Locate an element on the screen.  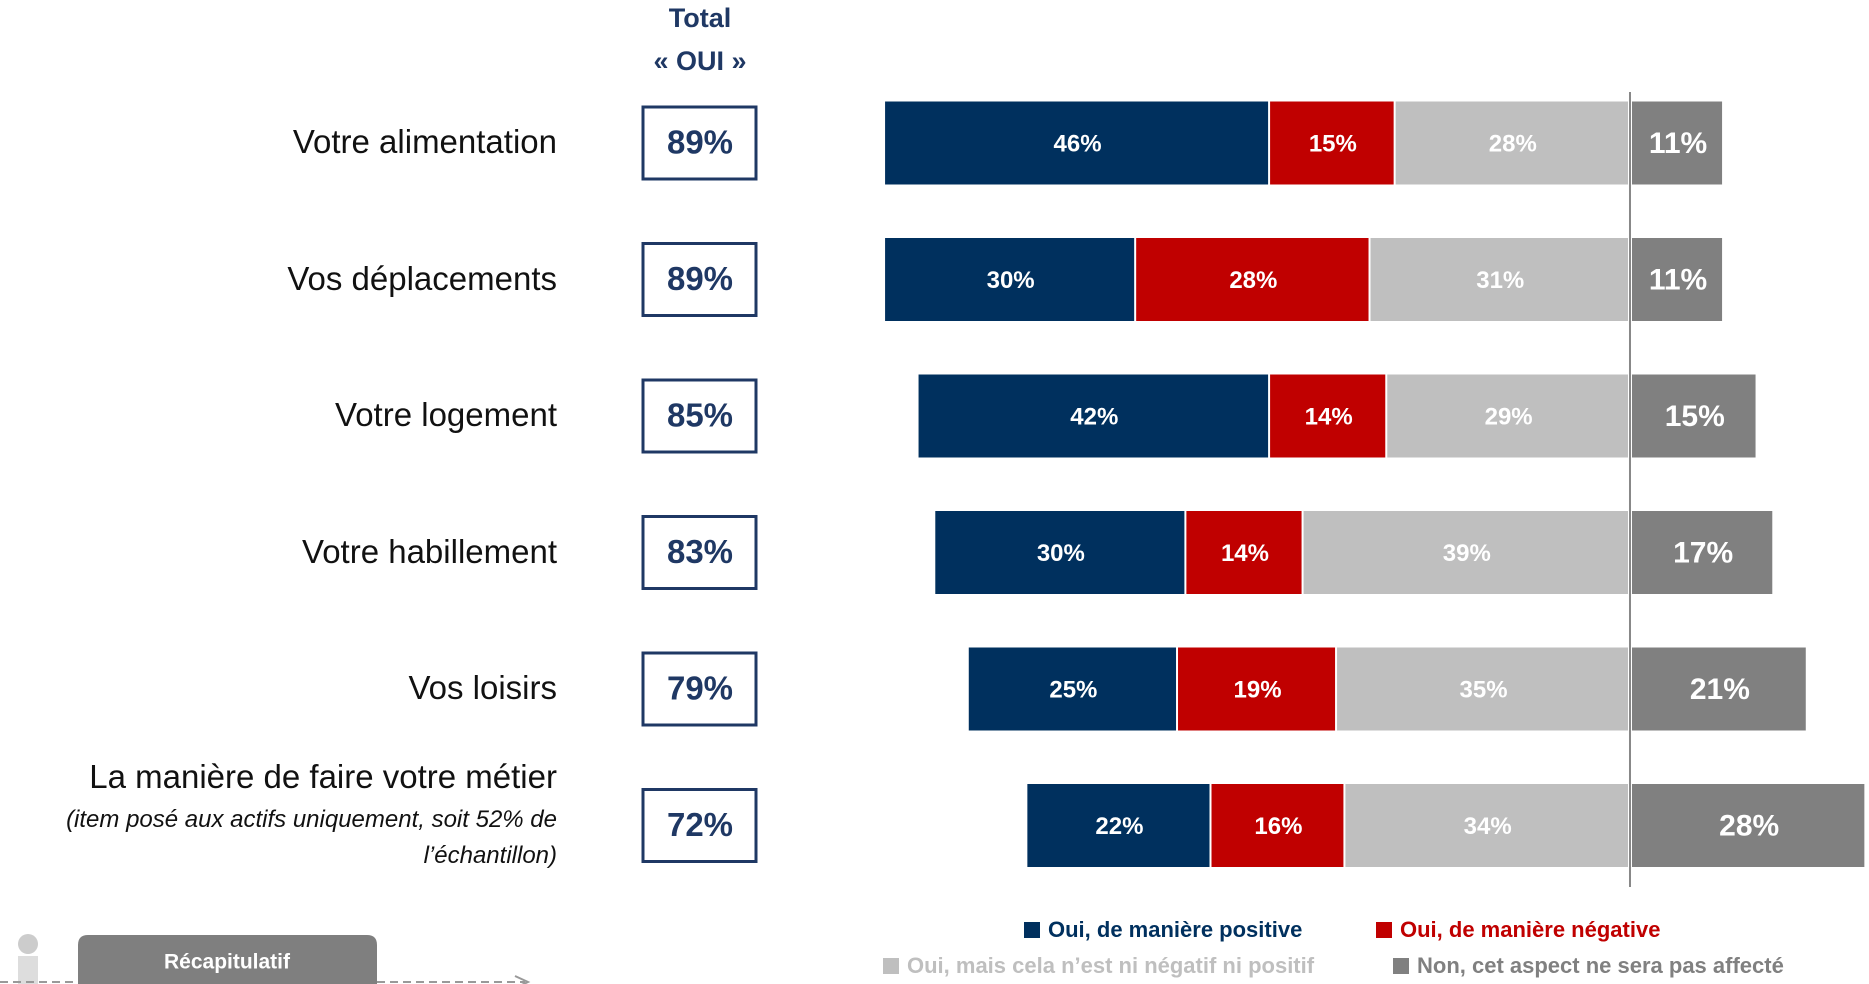
value-label: 16% is located at coordinates (1278, 826).